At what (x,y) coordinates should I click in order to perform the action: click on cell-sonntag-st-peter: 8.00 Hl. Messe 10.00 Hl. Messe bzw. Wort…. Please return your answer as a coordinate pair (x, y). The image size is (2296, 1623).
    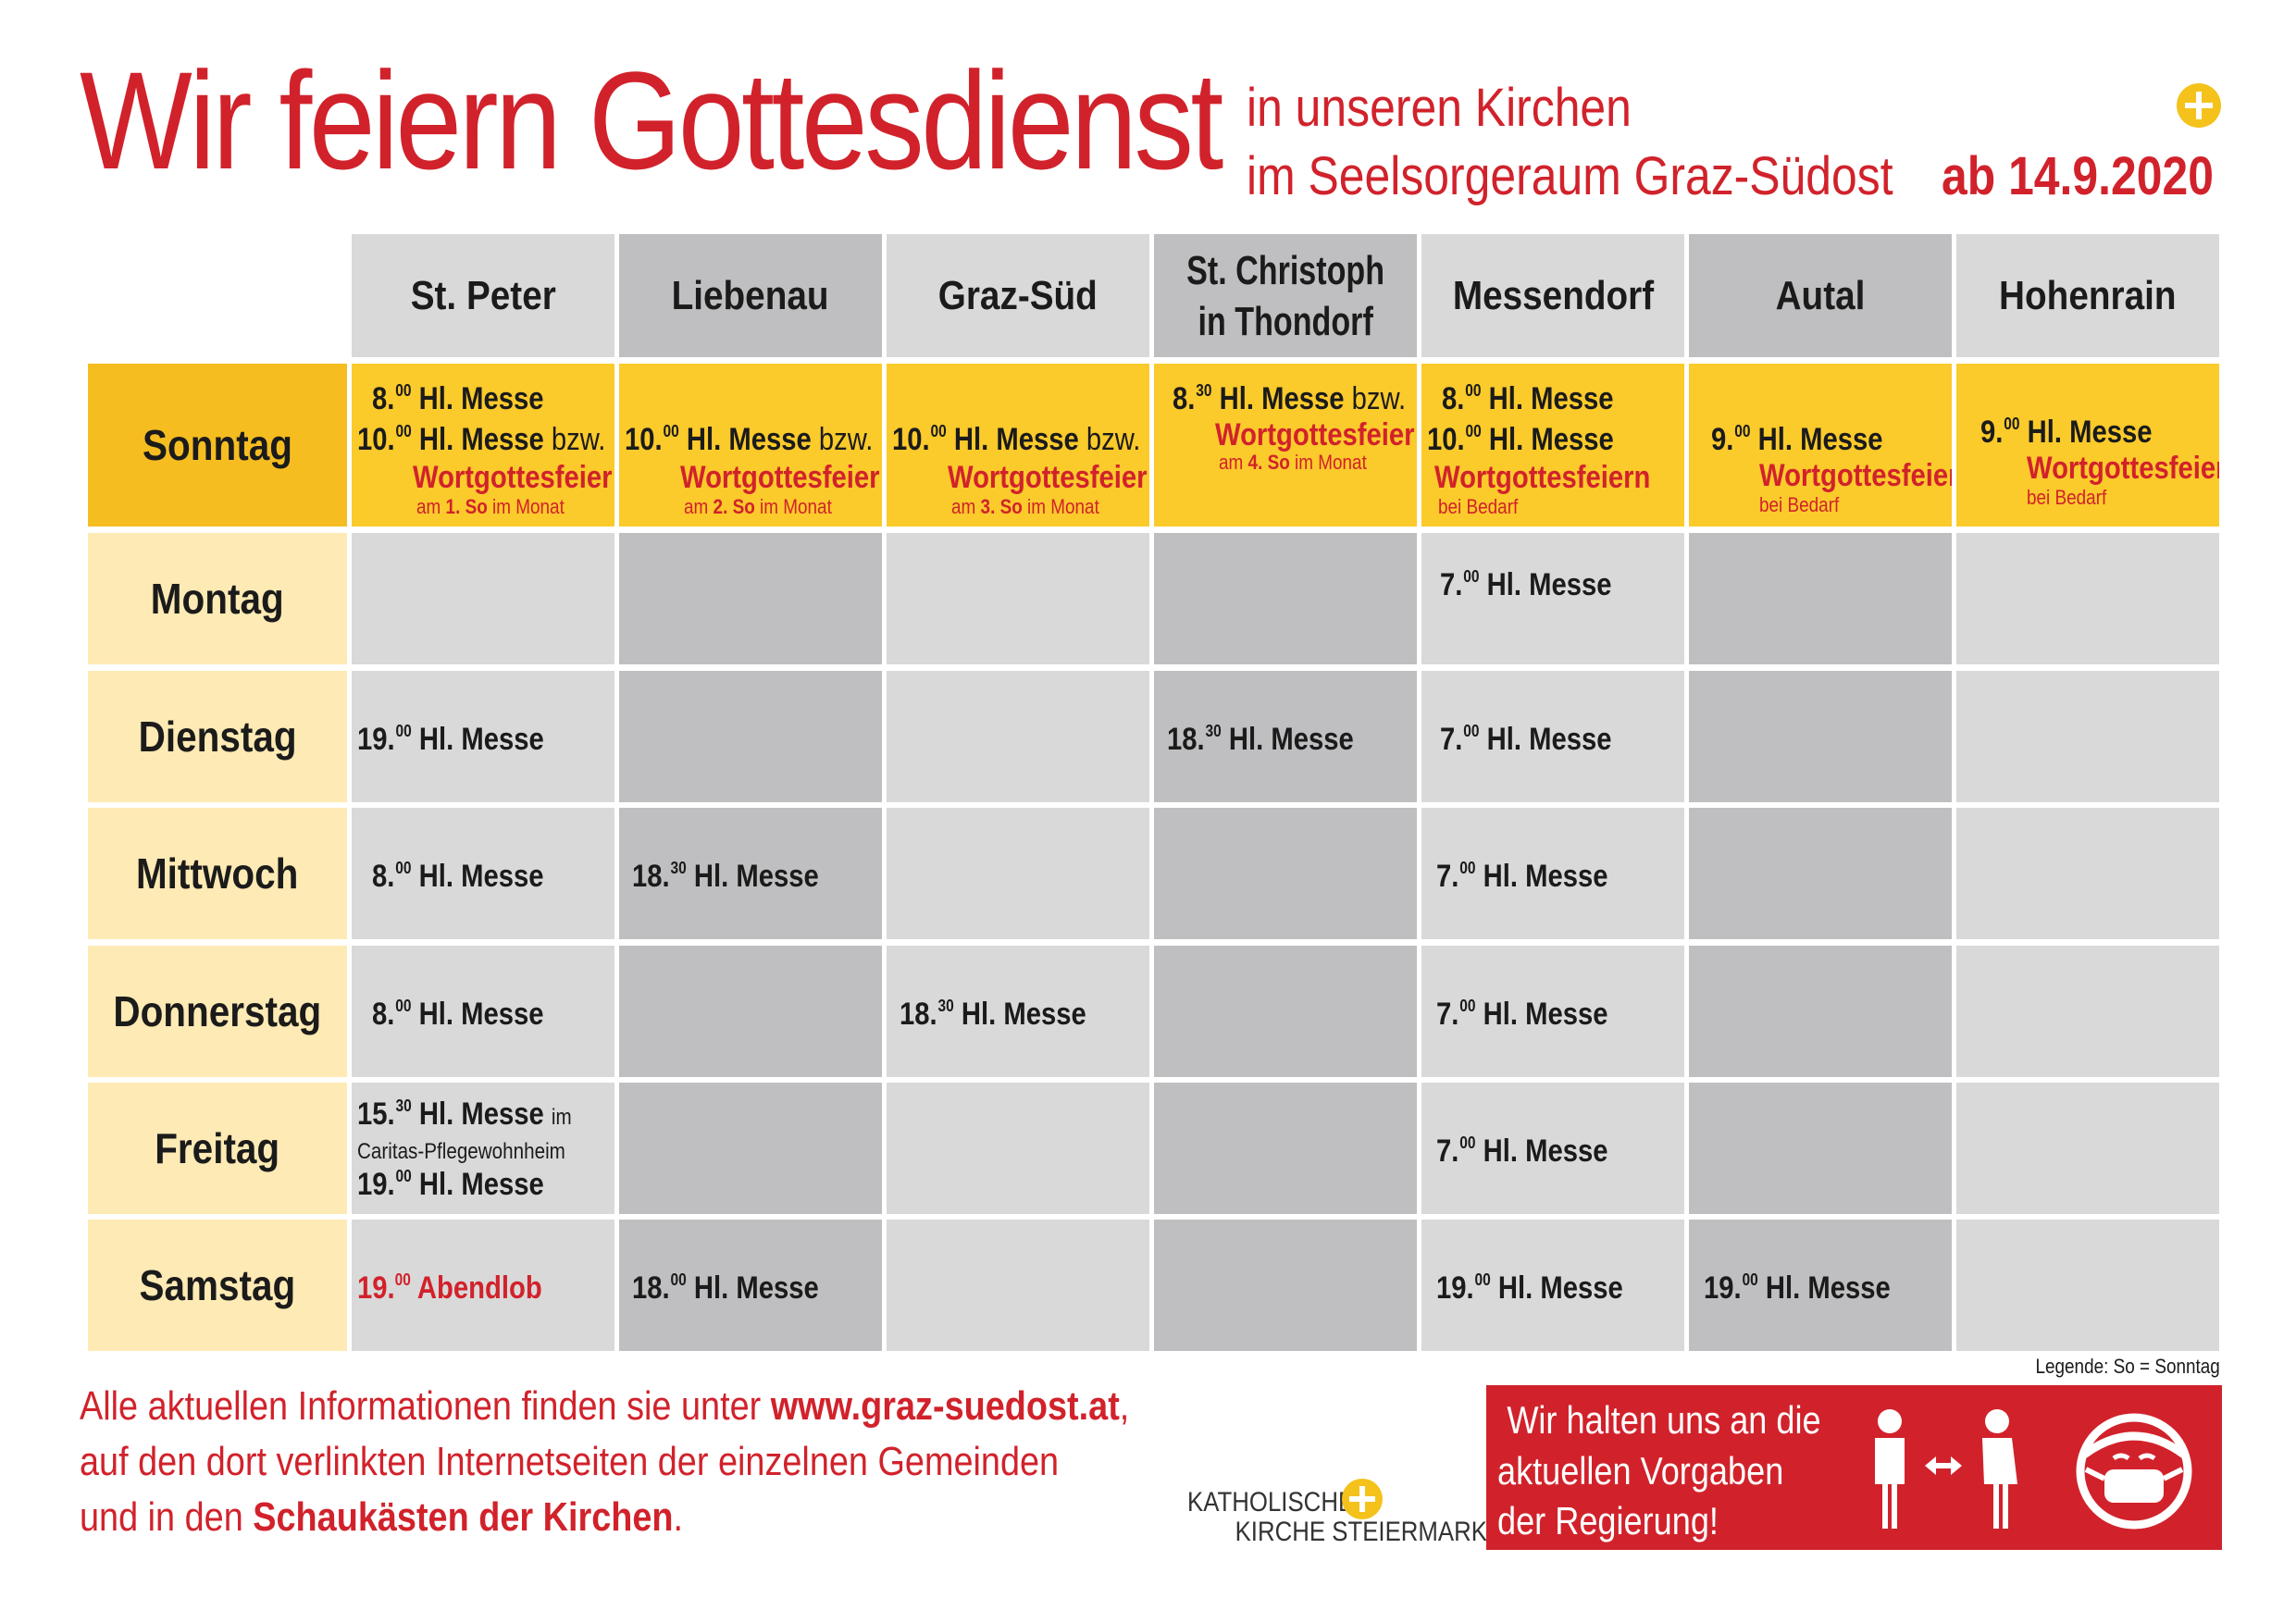
    Looking at the image, I should click on (483, 445).